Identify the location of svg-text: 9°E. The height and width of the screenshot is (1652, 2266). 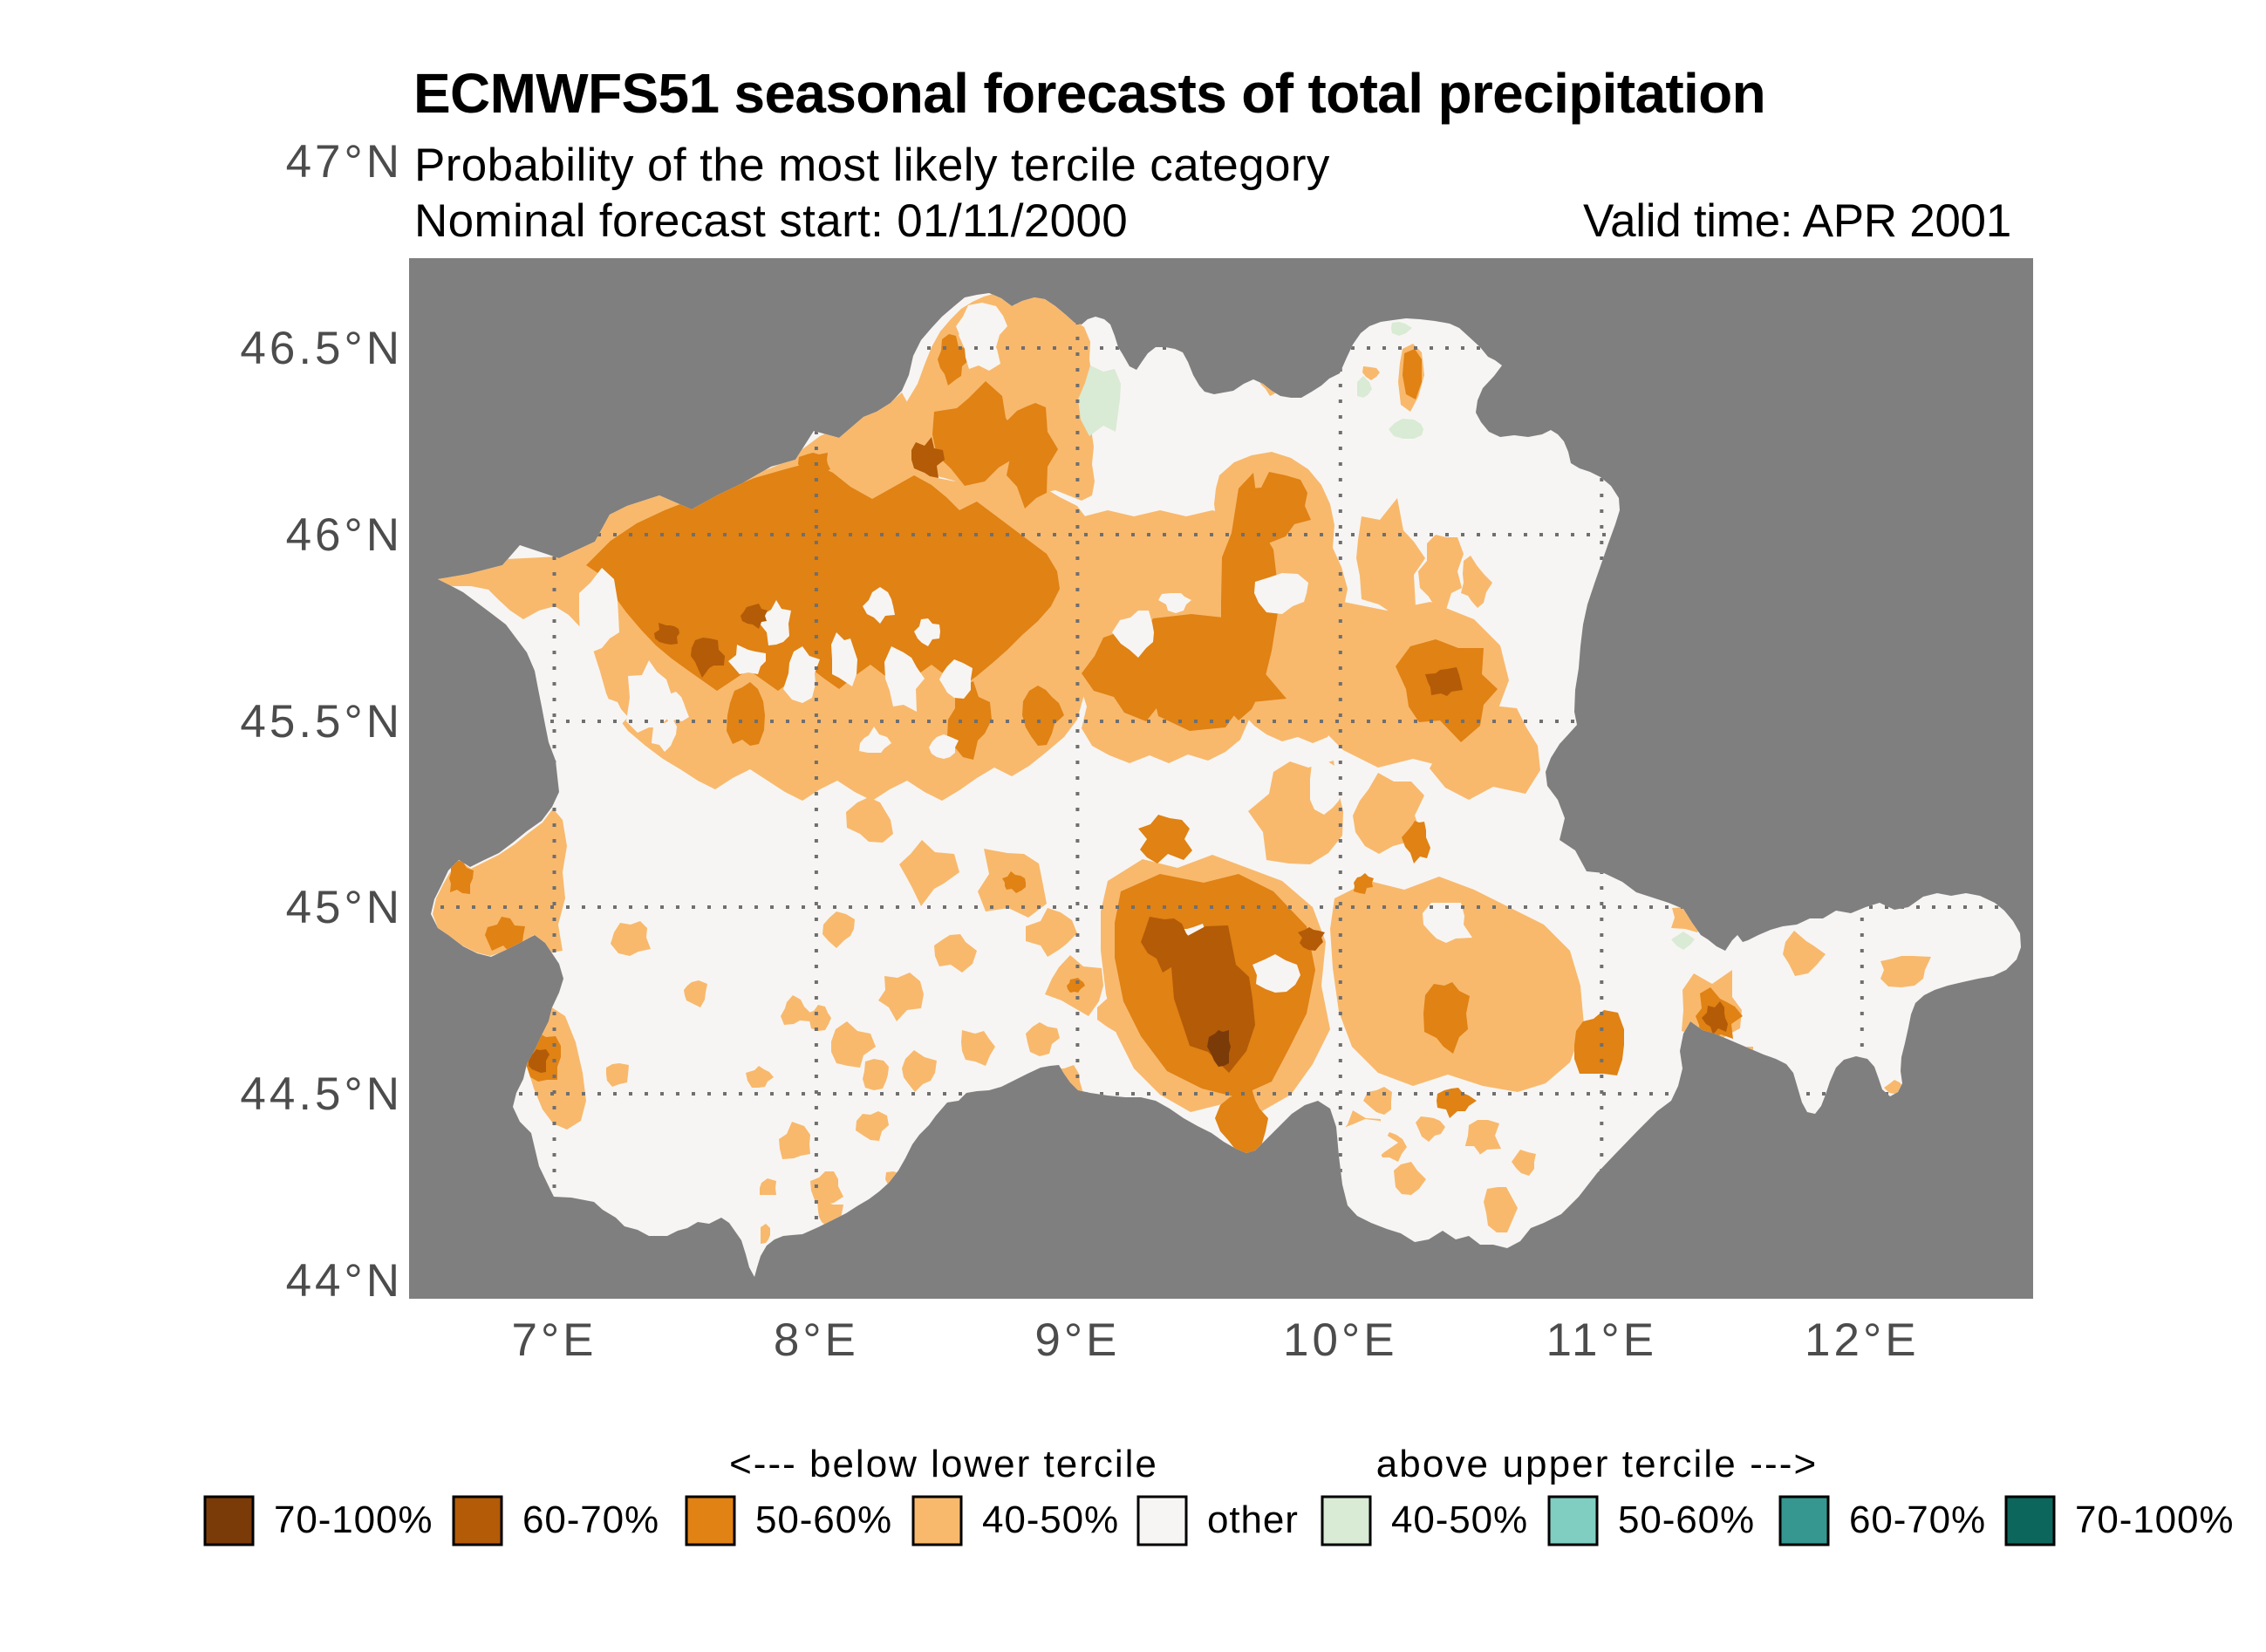
(1077, 1340).